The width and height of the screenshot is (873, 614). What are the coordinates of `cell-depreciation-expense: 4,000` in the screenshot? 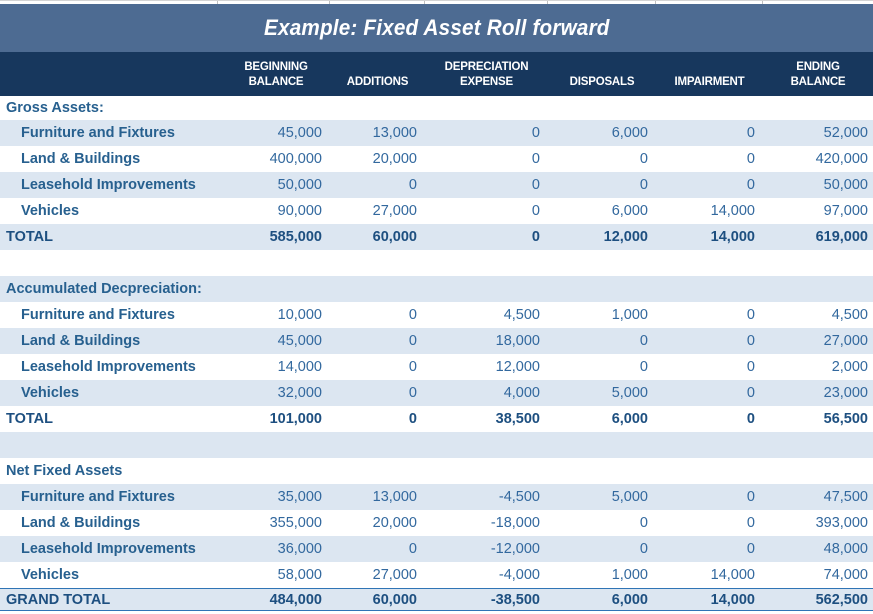 It's located at (521, 393).